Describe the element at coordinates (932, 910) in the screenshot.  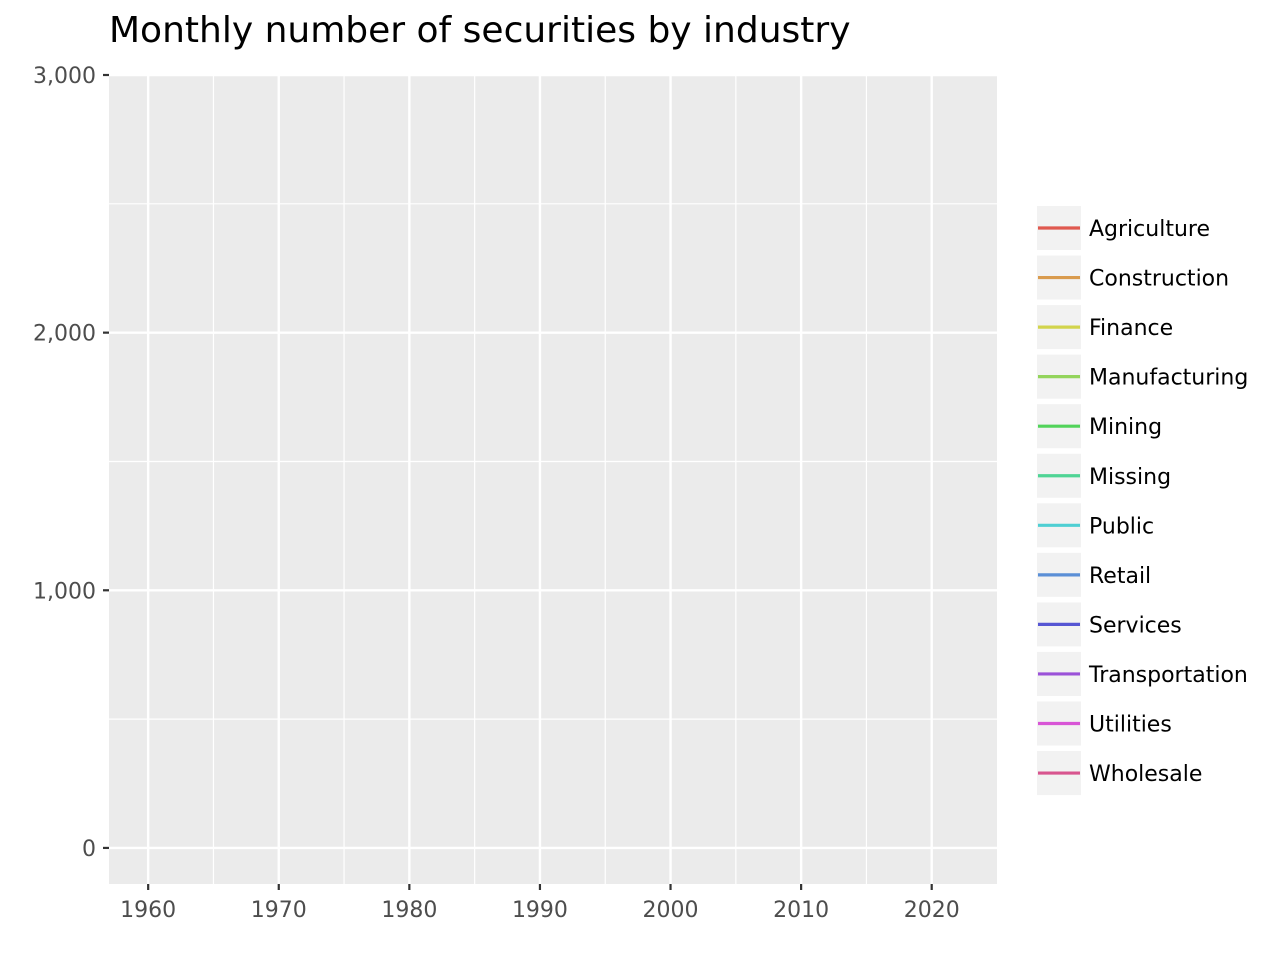
I see `x-tick-label: 2020` at that location.